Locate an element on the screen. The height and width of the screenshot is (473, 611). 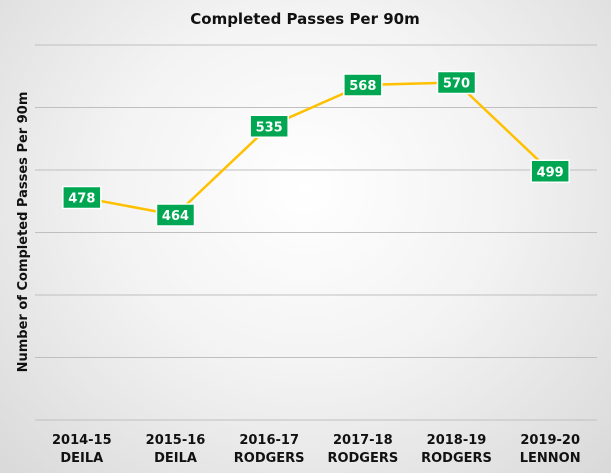
data-label: 570 is located at coordinates (456, 84).